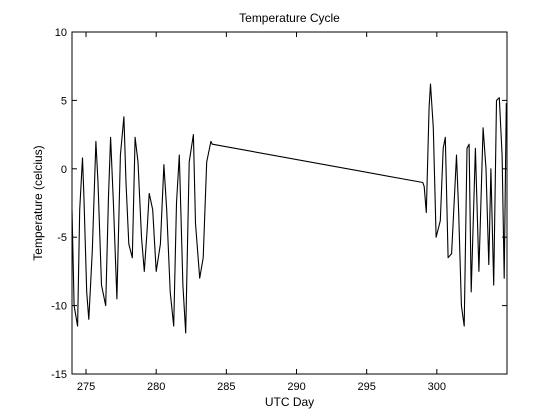  I want to click on x-tick-label: 285, so click(226, 387).